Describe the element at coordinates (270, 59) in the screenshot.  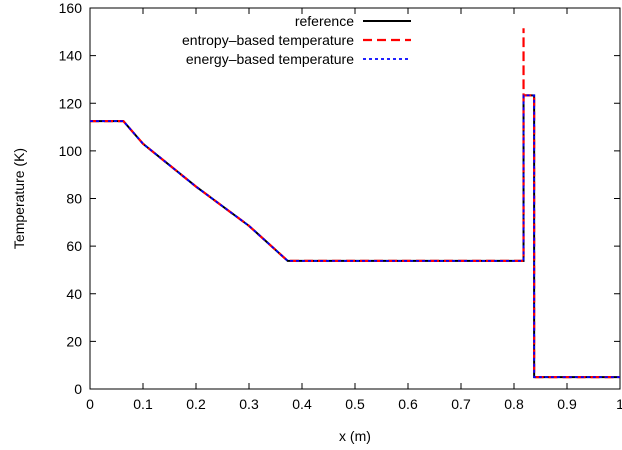
I see `legend-label: energy–based temperature` at that location.